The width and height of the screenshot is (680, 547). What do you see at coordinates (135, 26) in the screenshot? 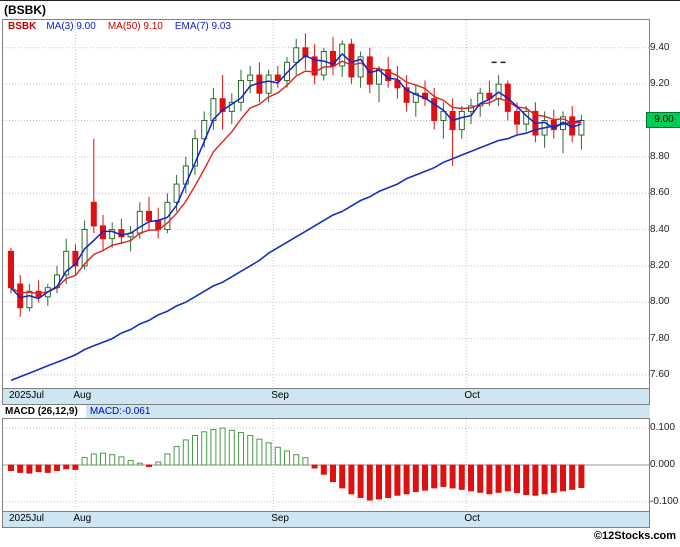
I see `legend-item: MA(50) 9.10` at bounding box center [135, 26].